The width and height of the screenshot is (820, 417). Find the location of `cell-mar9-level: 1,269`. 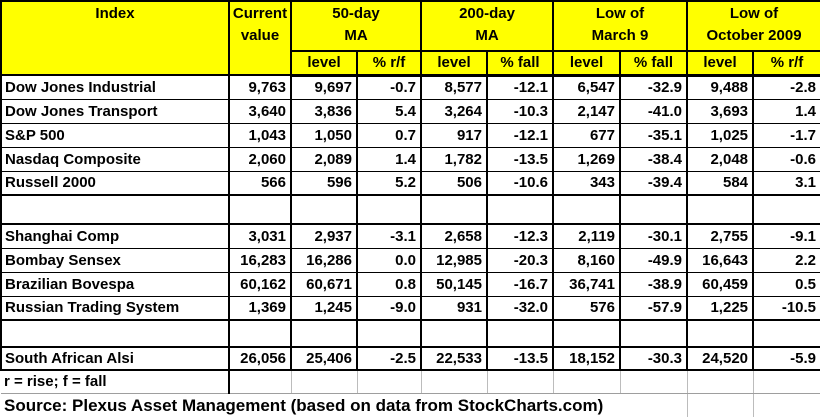

cell-mar9-level: 1,269 is located at coordinates (586, 159).